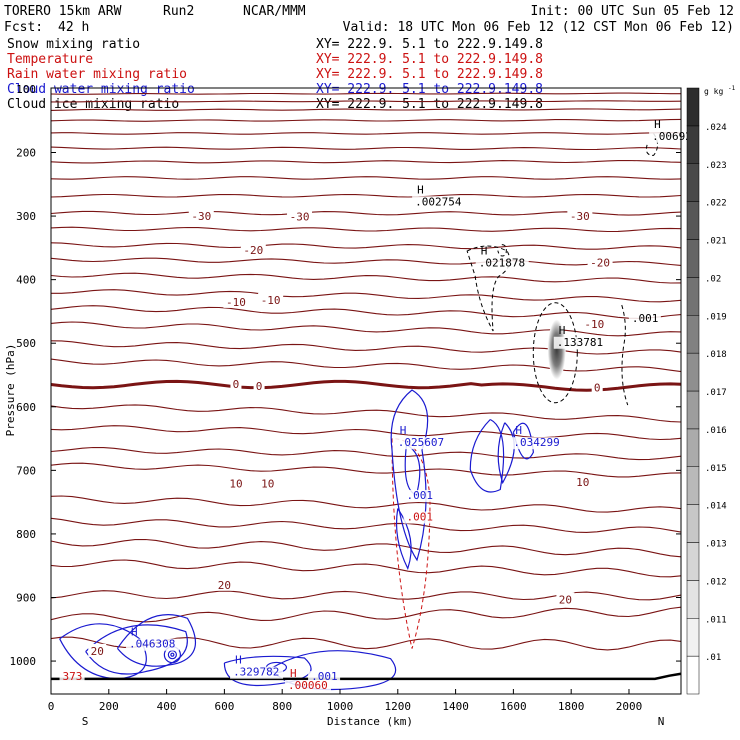  I want to click on x-tick-label: 200, so click(109, 706).